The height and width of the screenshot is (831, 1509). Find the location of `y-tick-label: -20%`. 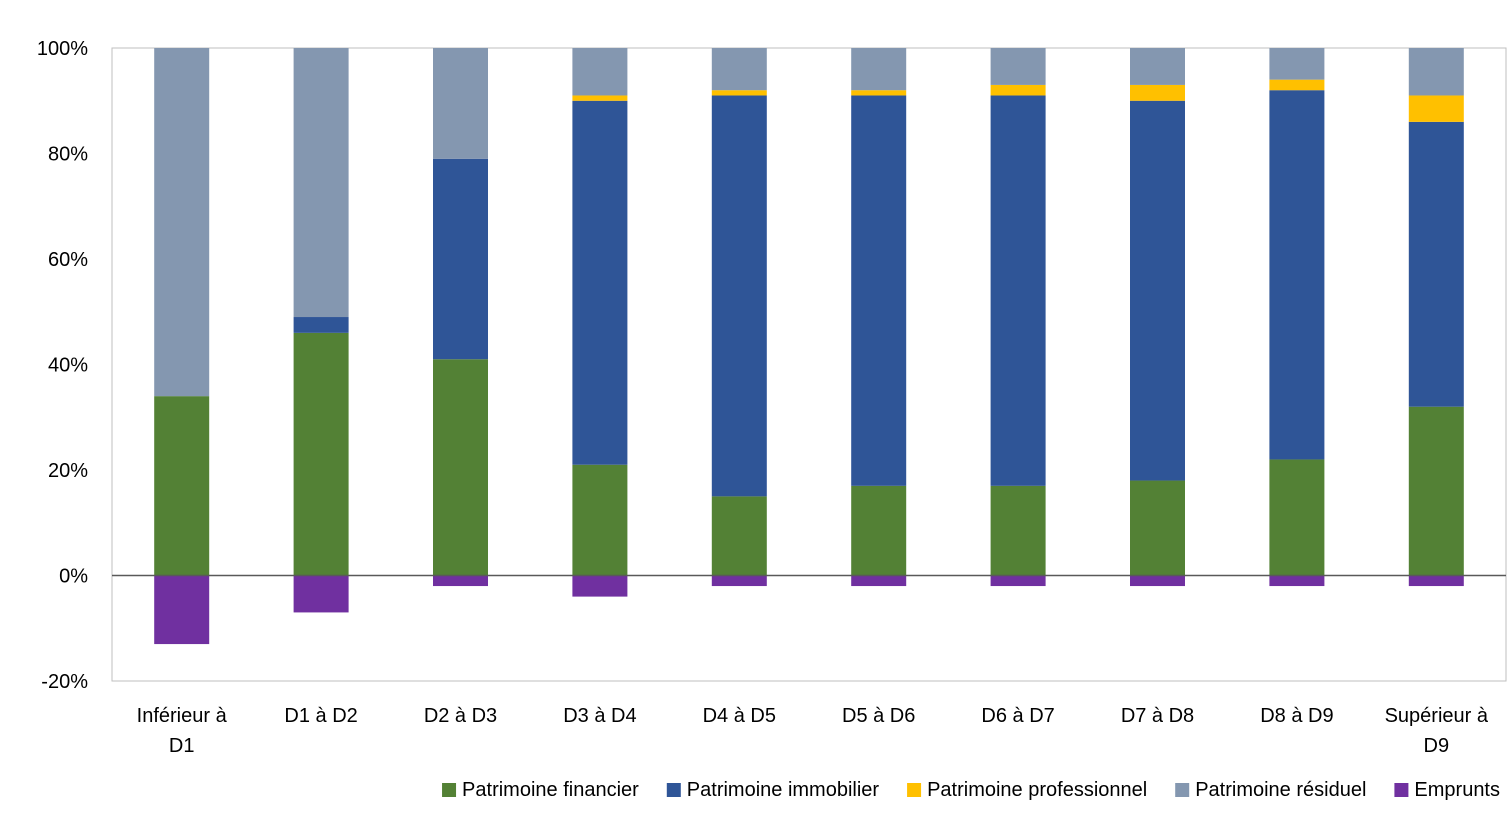

y-tick-label: -20% is located at coordinates (64, 682).